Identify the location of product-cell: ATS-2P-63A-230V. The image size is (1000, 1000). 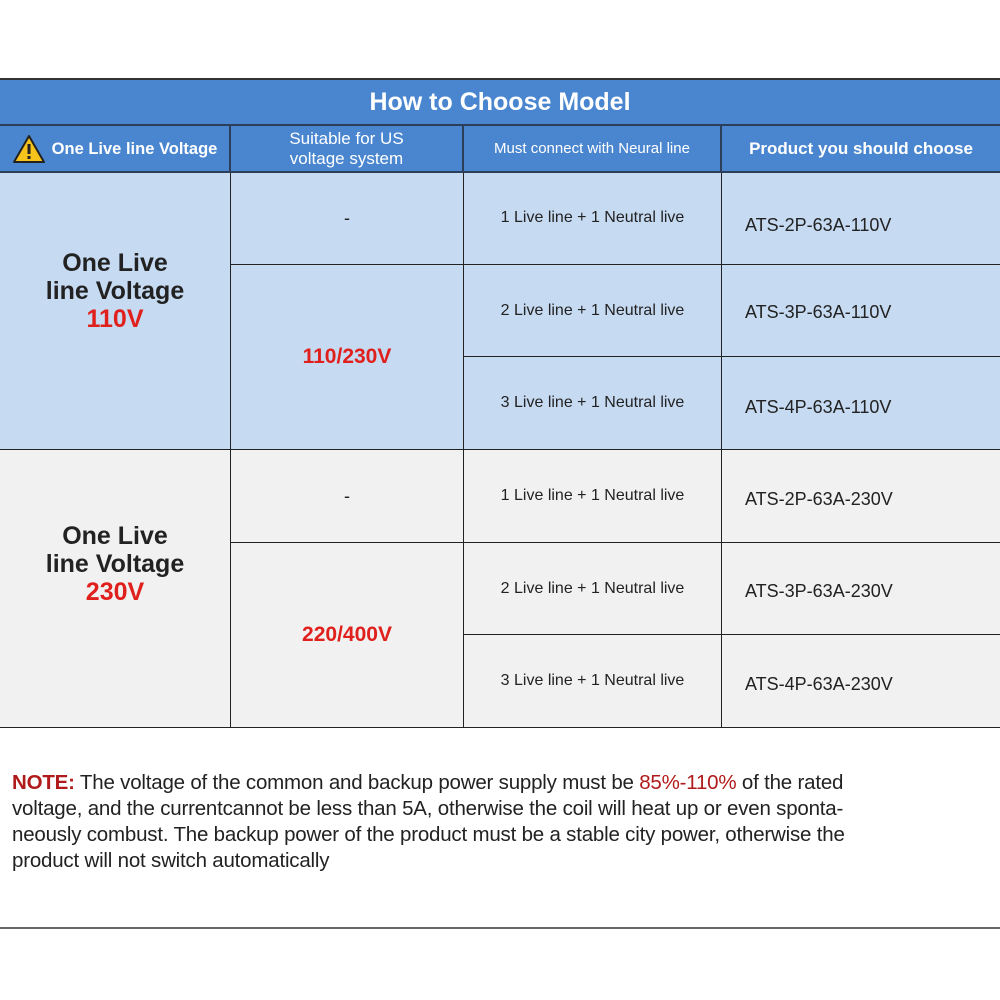
(861, 496).